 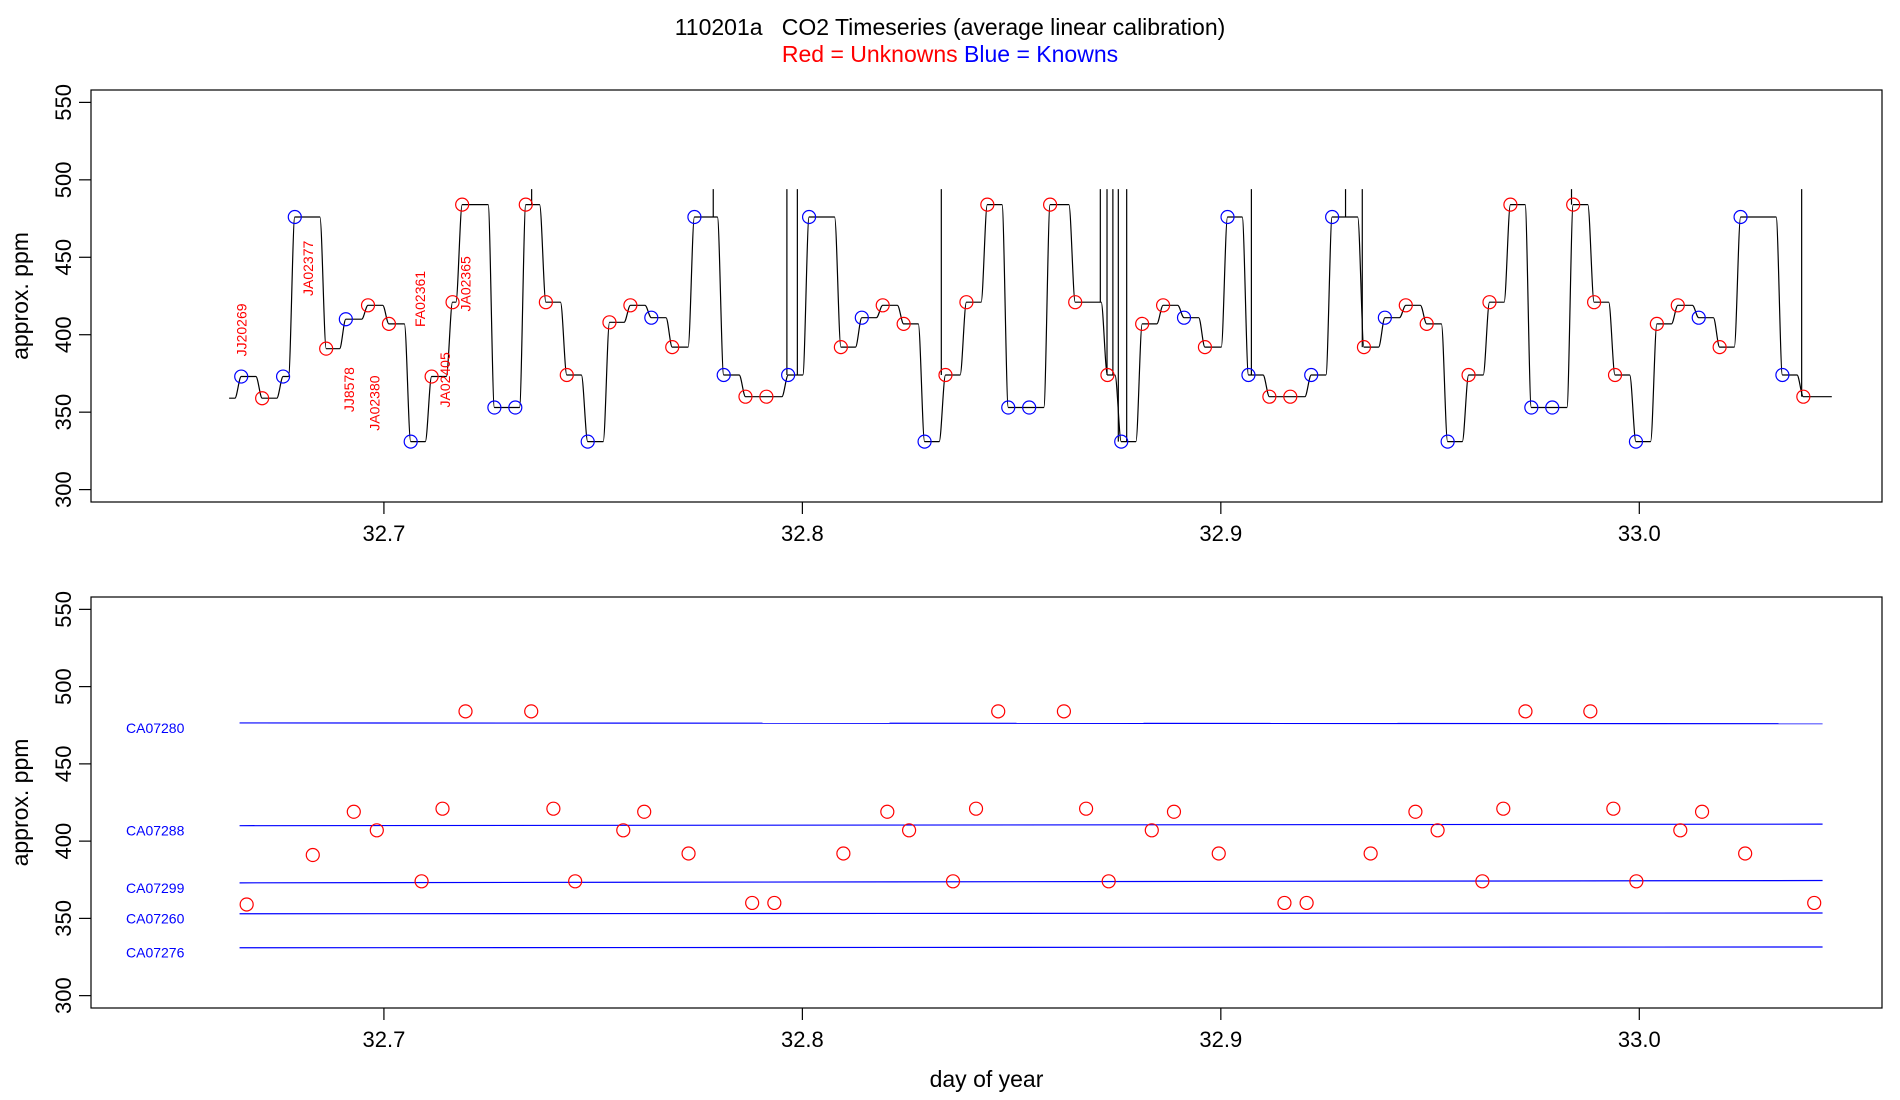 I want to click on timeseries-y-tick-label: 300, so click(x=63, y=489).